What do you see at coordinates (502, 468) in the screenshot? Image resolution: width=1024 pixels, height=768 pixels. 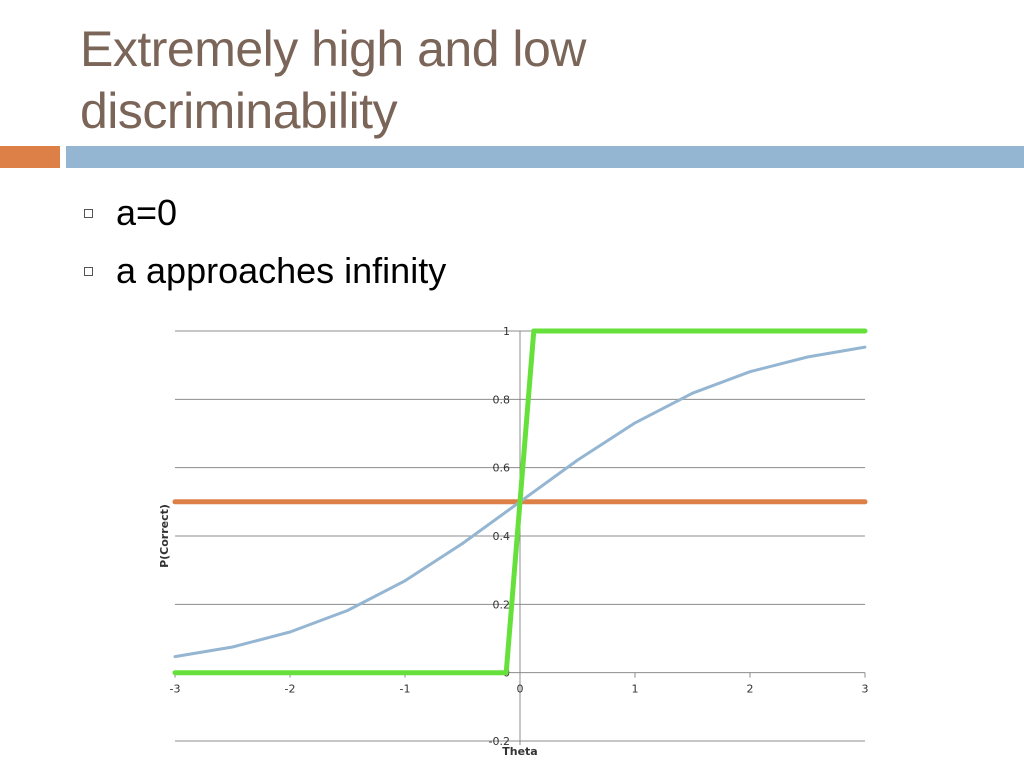 I see `y-tick-label: 0.6` at bounding box center [502, 468].